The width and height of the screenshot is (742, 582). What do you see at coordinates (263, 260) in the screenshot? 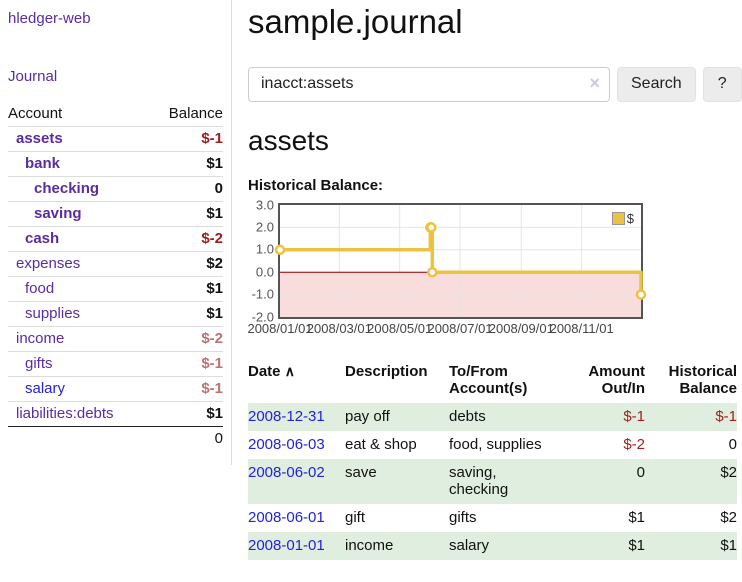
I see `y-axis: 3.0 2.0 1.0 0.0 -1.0 -2.0` at bounding box center [263, 260].